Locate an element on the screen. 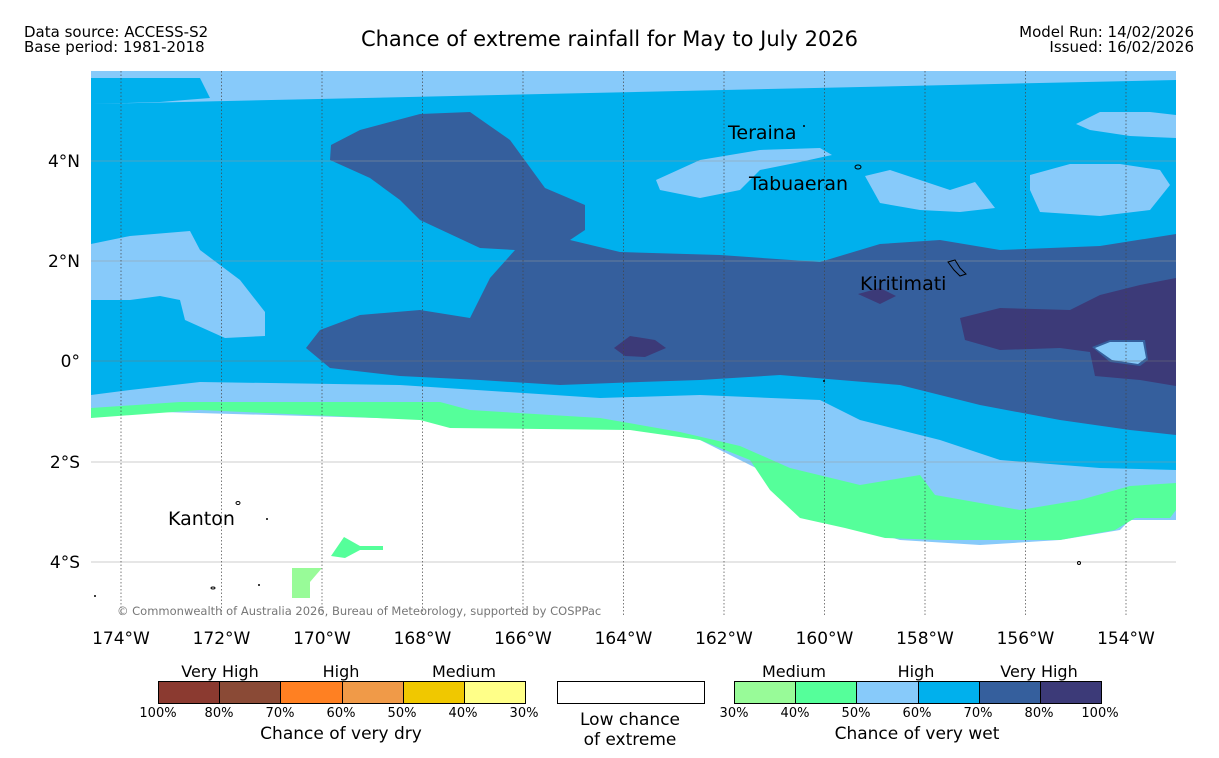 This screenshot has width=1219, height=758. latitude-label: 2°S is located at coordinates (65, 463).